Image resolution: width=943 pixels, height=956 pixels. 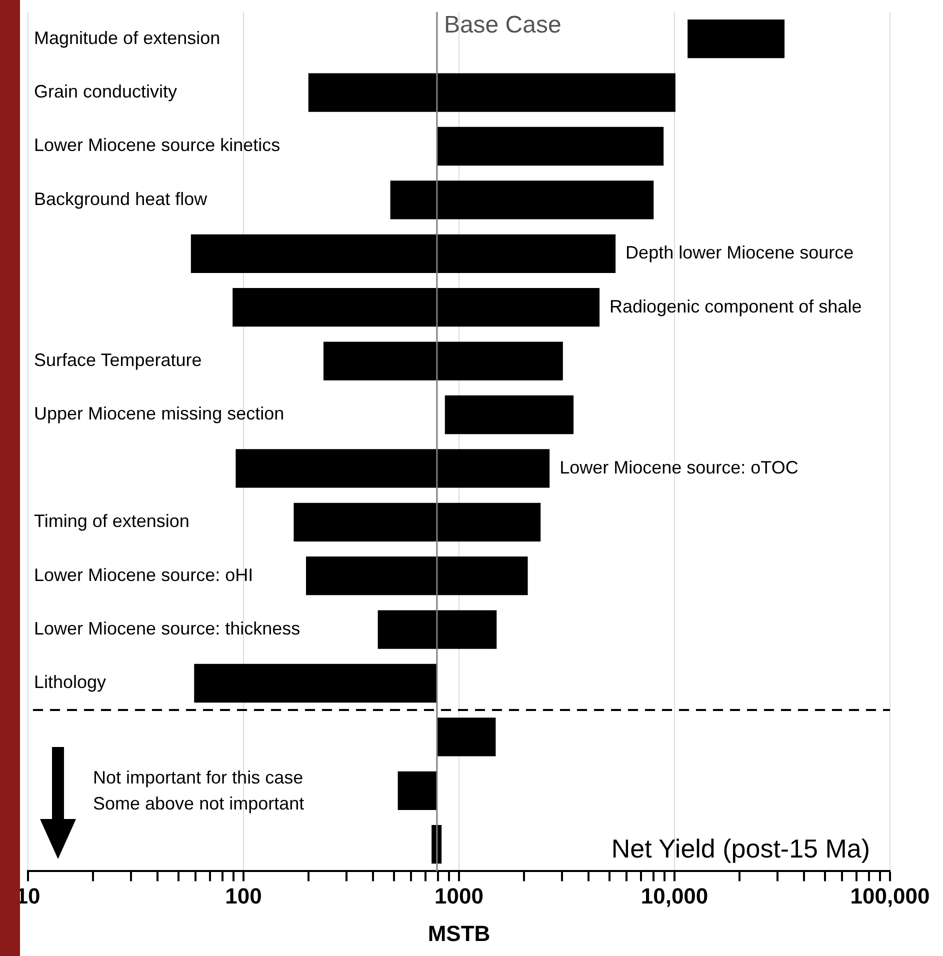 What do you see at coordinates (740, 848) in the screenshot?
I see `text: Net Yield (post-15 Ma)` at bounding box center [740, 848].